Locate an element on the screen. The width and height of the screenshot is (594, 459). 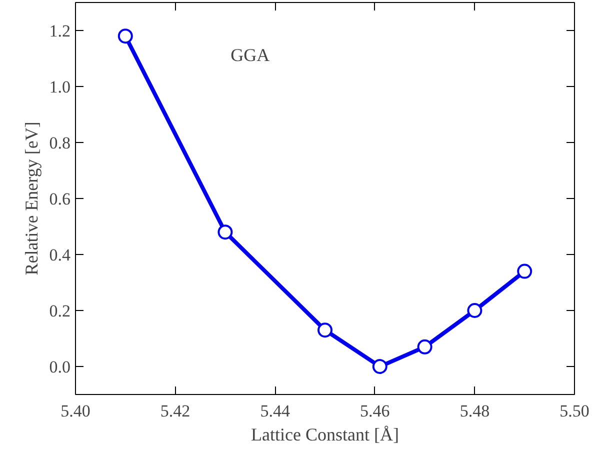
x-axis-title: Lattice Constant [Å] is located at coordinates (325, 434).